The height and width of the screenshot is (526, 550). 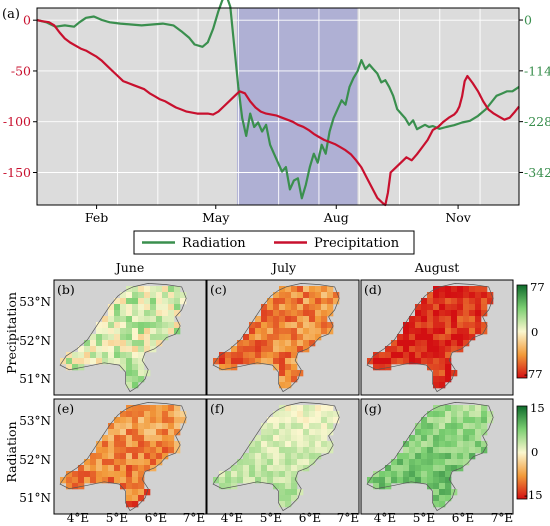 What do you see at coordinates (21, 70) in the screenshot?
I see `left-tick-label: -50` at bounding box center [21, 70].